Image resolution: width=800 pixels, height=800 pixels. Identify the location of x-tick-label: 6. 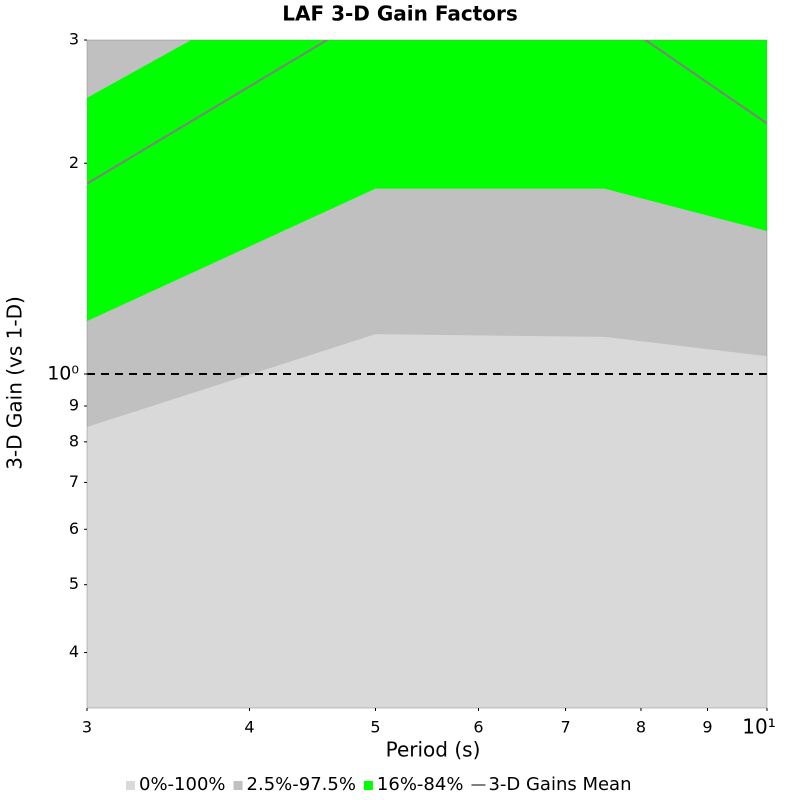
(478, 727).